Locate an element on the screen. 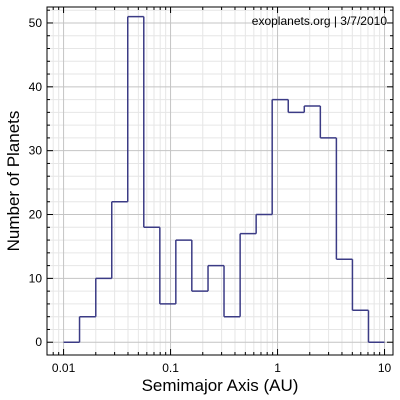 The width and height of the screenshot is (400, 400). x-tick-label: 0.01 is located at coordinates (64, 368).